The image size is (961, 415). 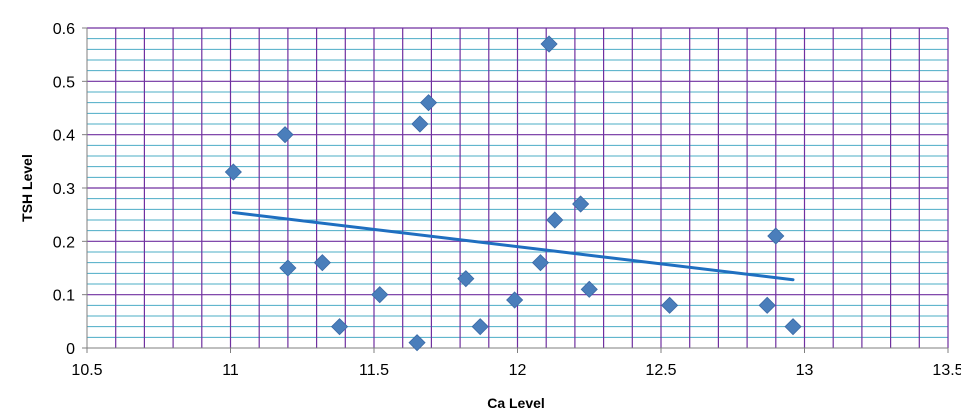 What do you see at coordinates (27, 188) in the screenshot?
I see `y-axis-title: TSH Level` at bounding box center [27, 188].